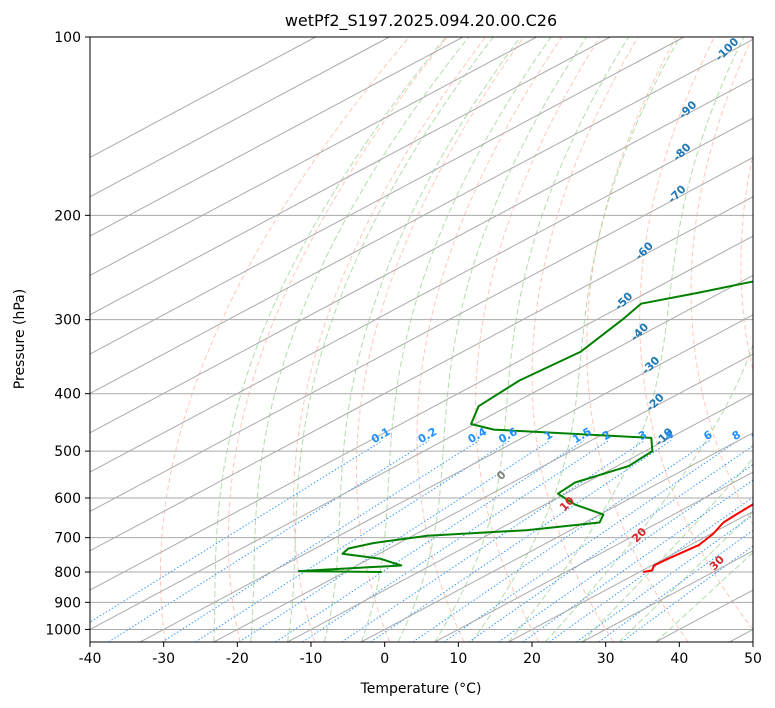  Describe the element at coordinates (717, 563) in the screenshot. I see `dry-adiabat-label: 30` at that location.